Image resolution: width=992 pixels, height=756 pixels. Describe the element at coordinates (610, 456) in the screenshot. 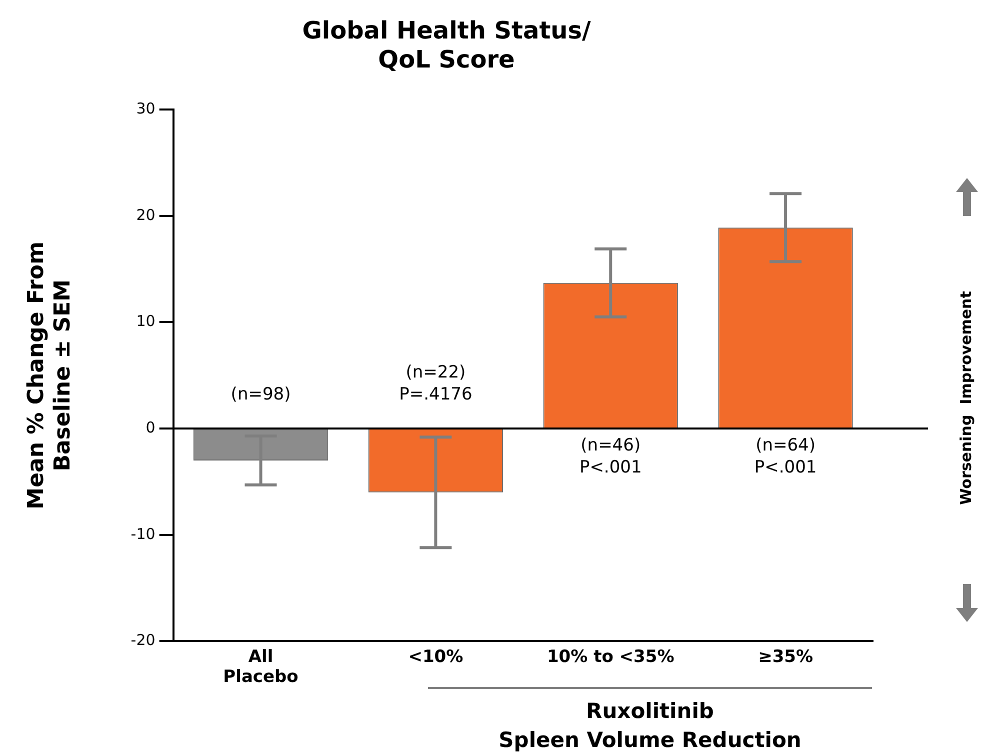

I see `annotation: (n=46) P<.001` at that location.